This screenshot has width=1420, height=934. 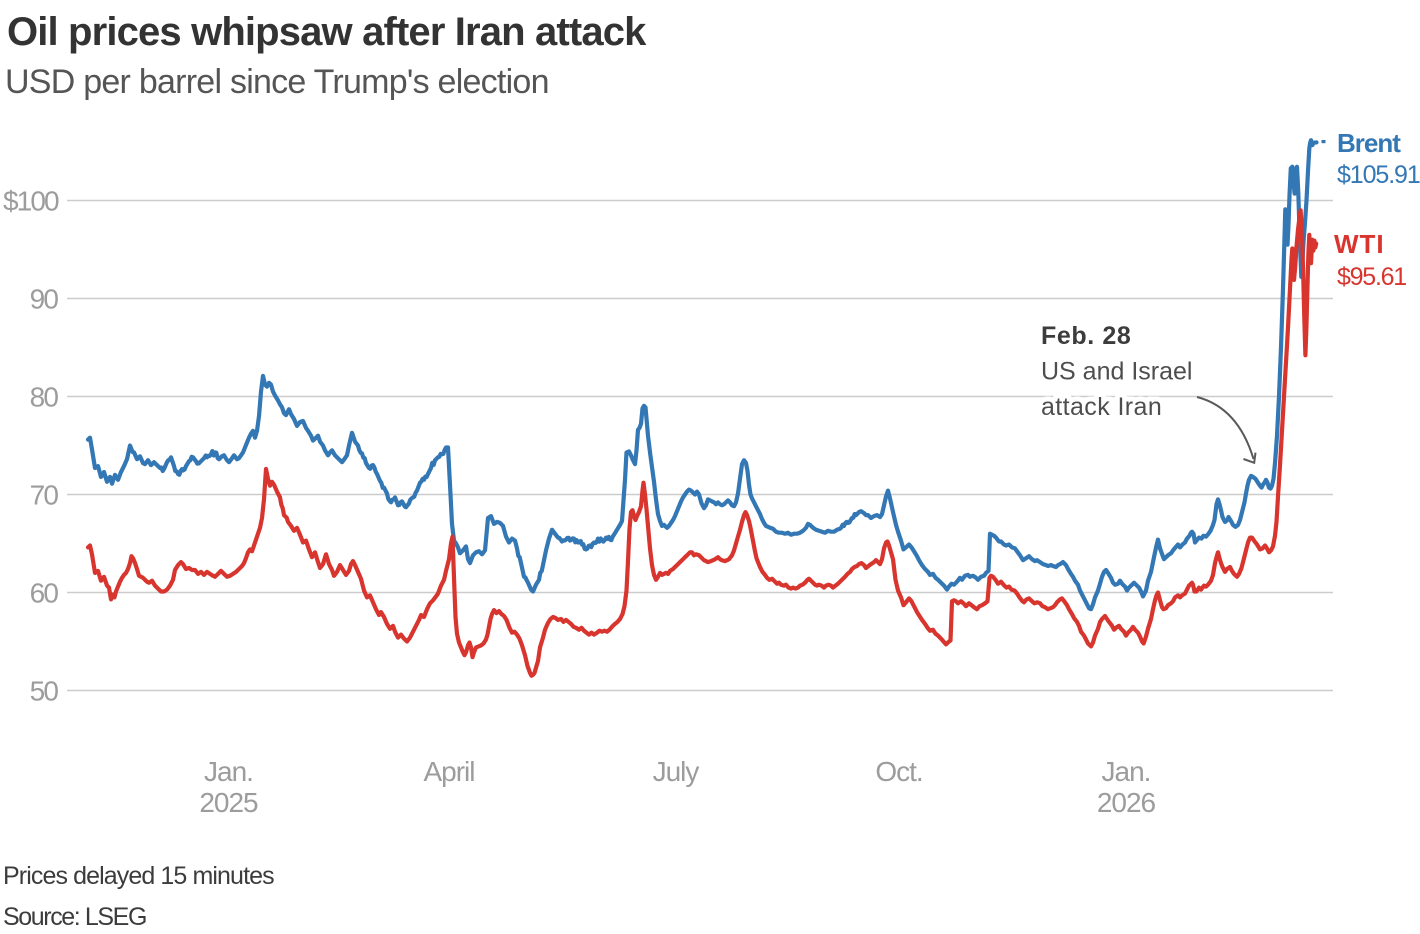 I want to click on svg-text: US and Israel, so click(x=1116, y=372).